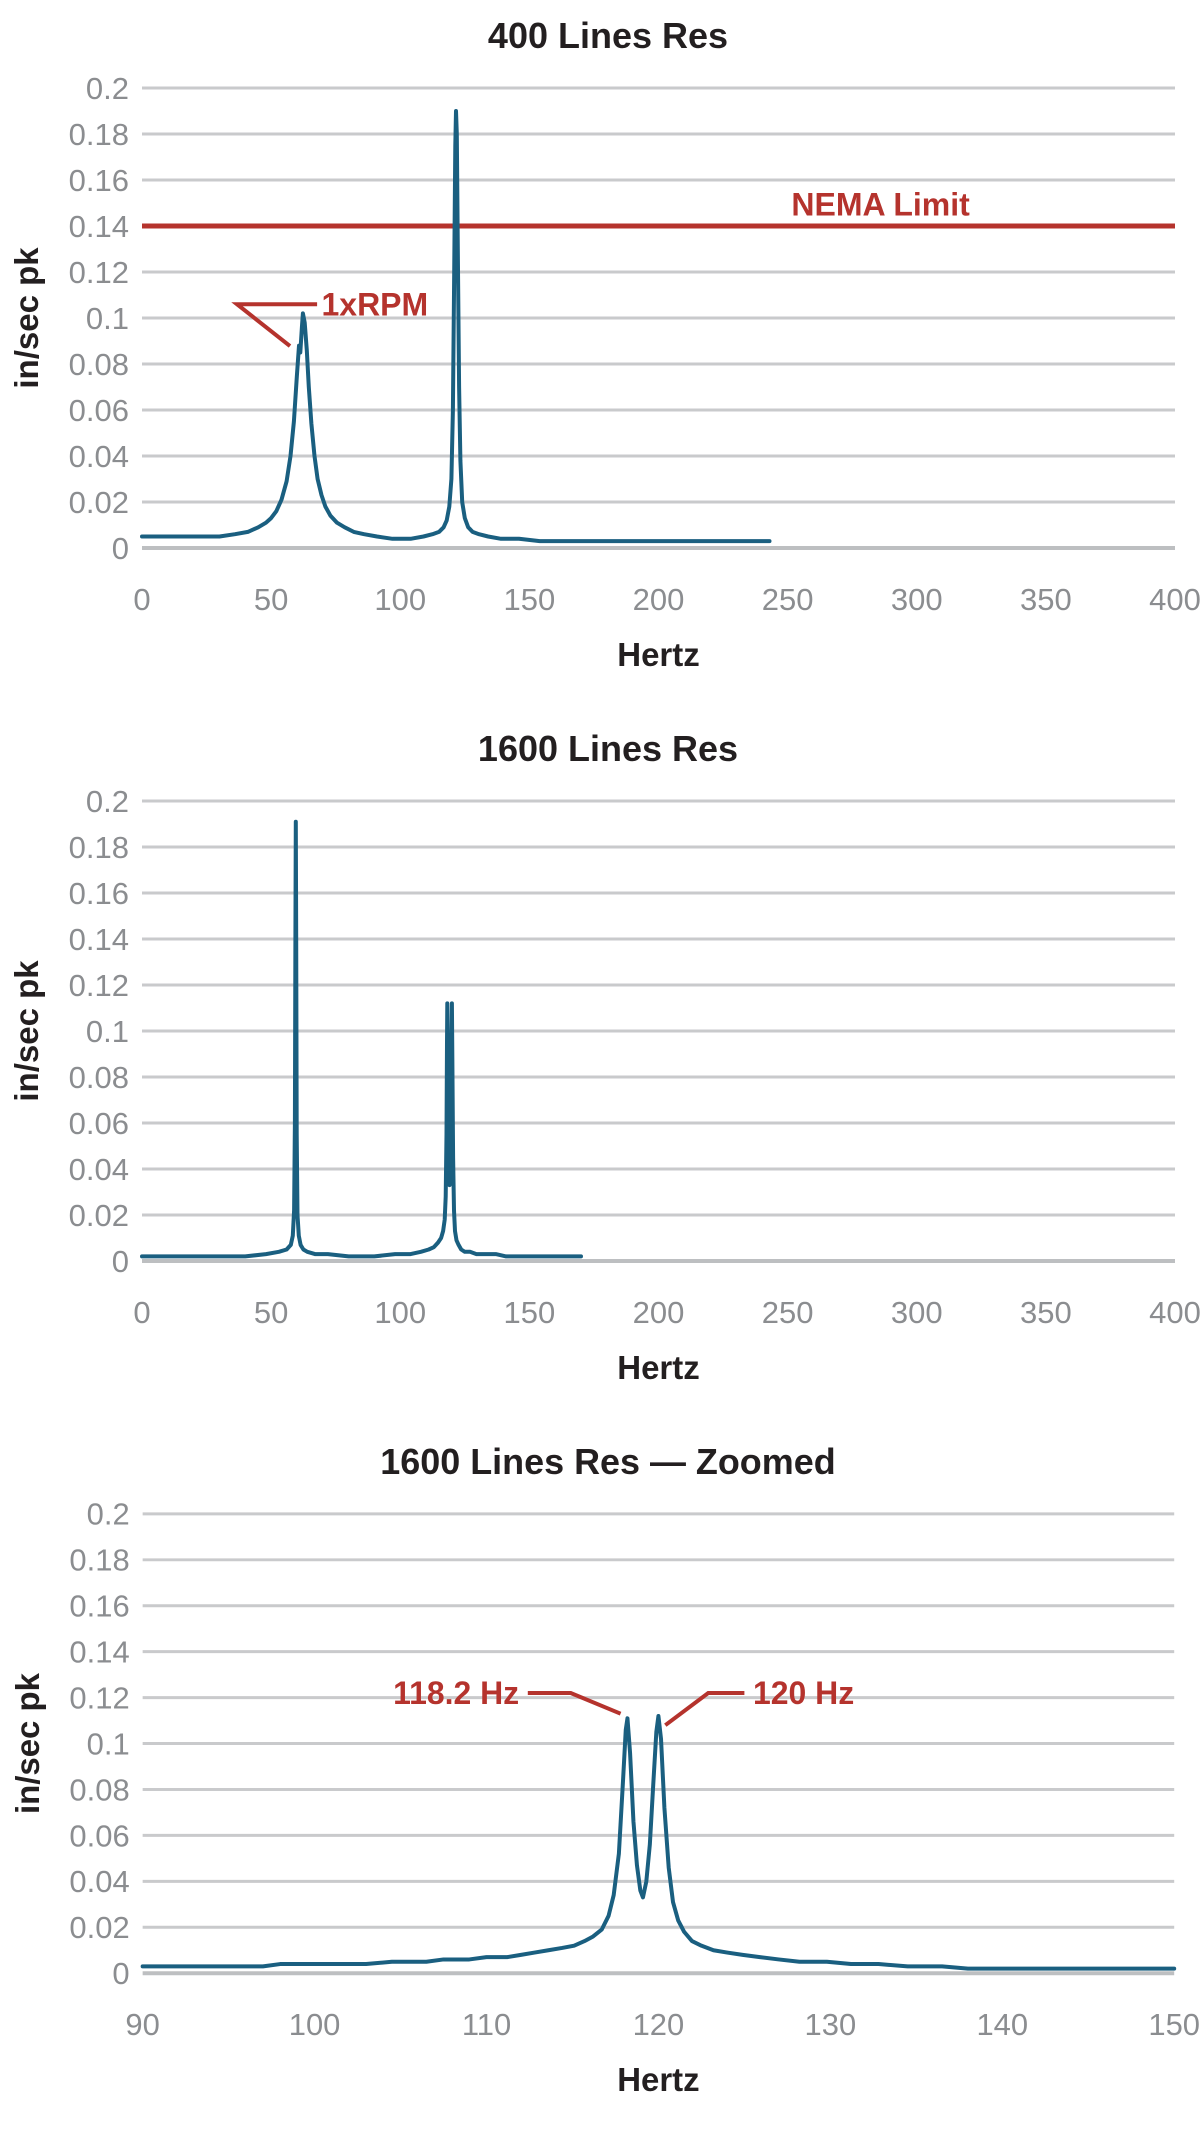 The image size is (1200, 2138). Describe the element at coordinates (1002, 2024) in the screenshot. I see `x-tick-label: 140` at that location.